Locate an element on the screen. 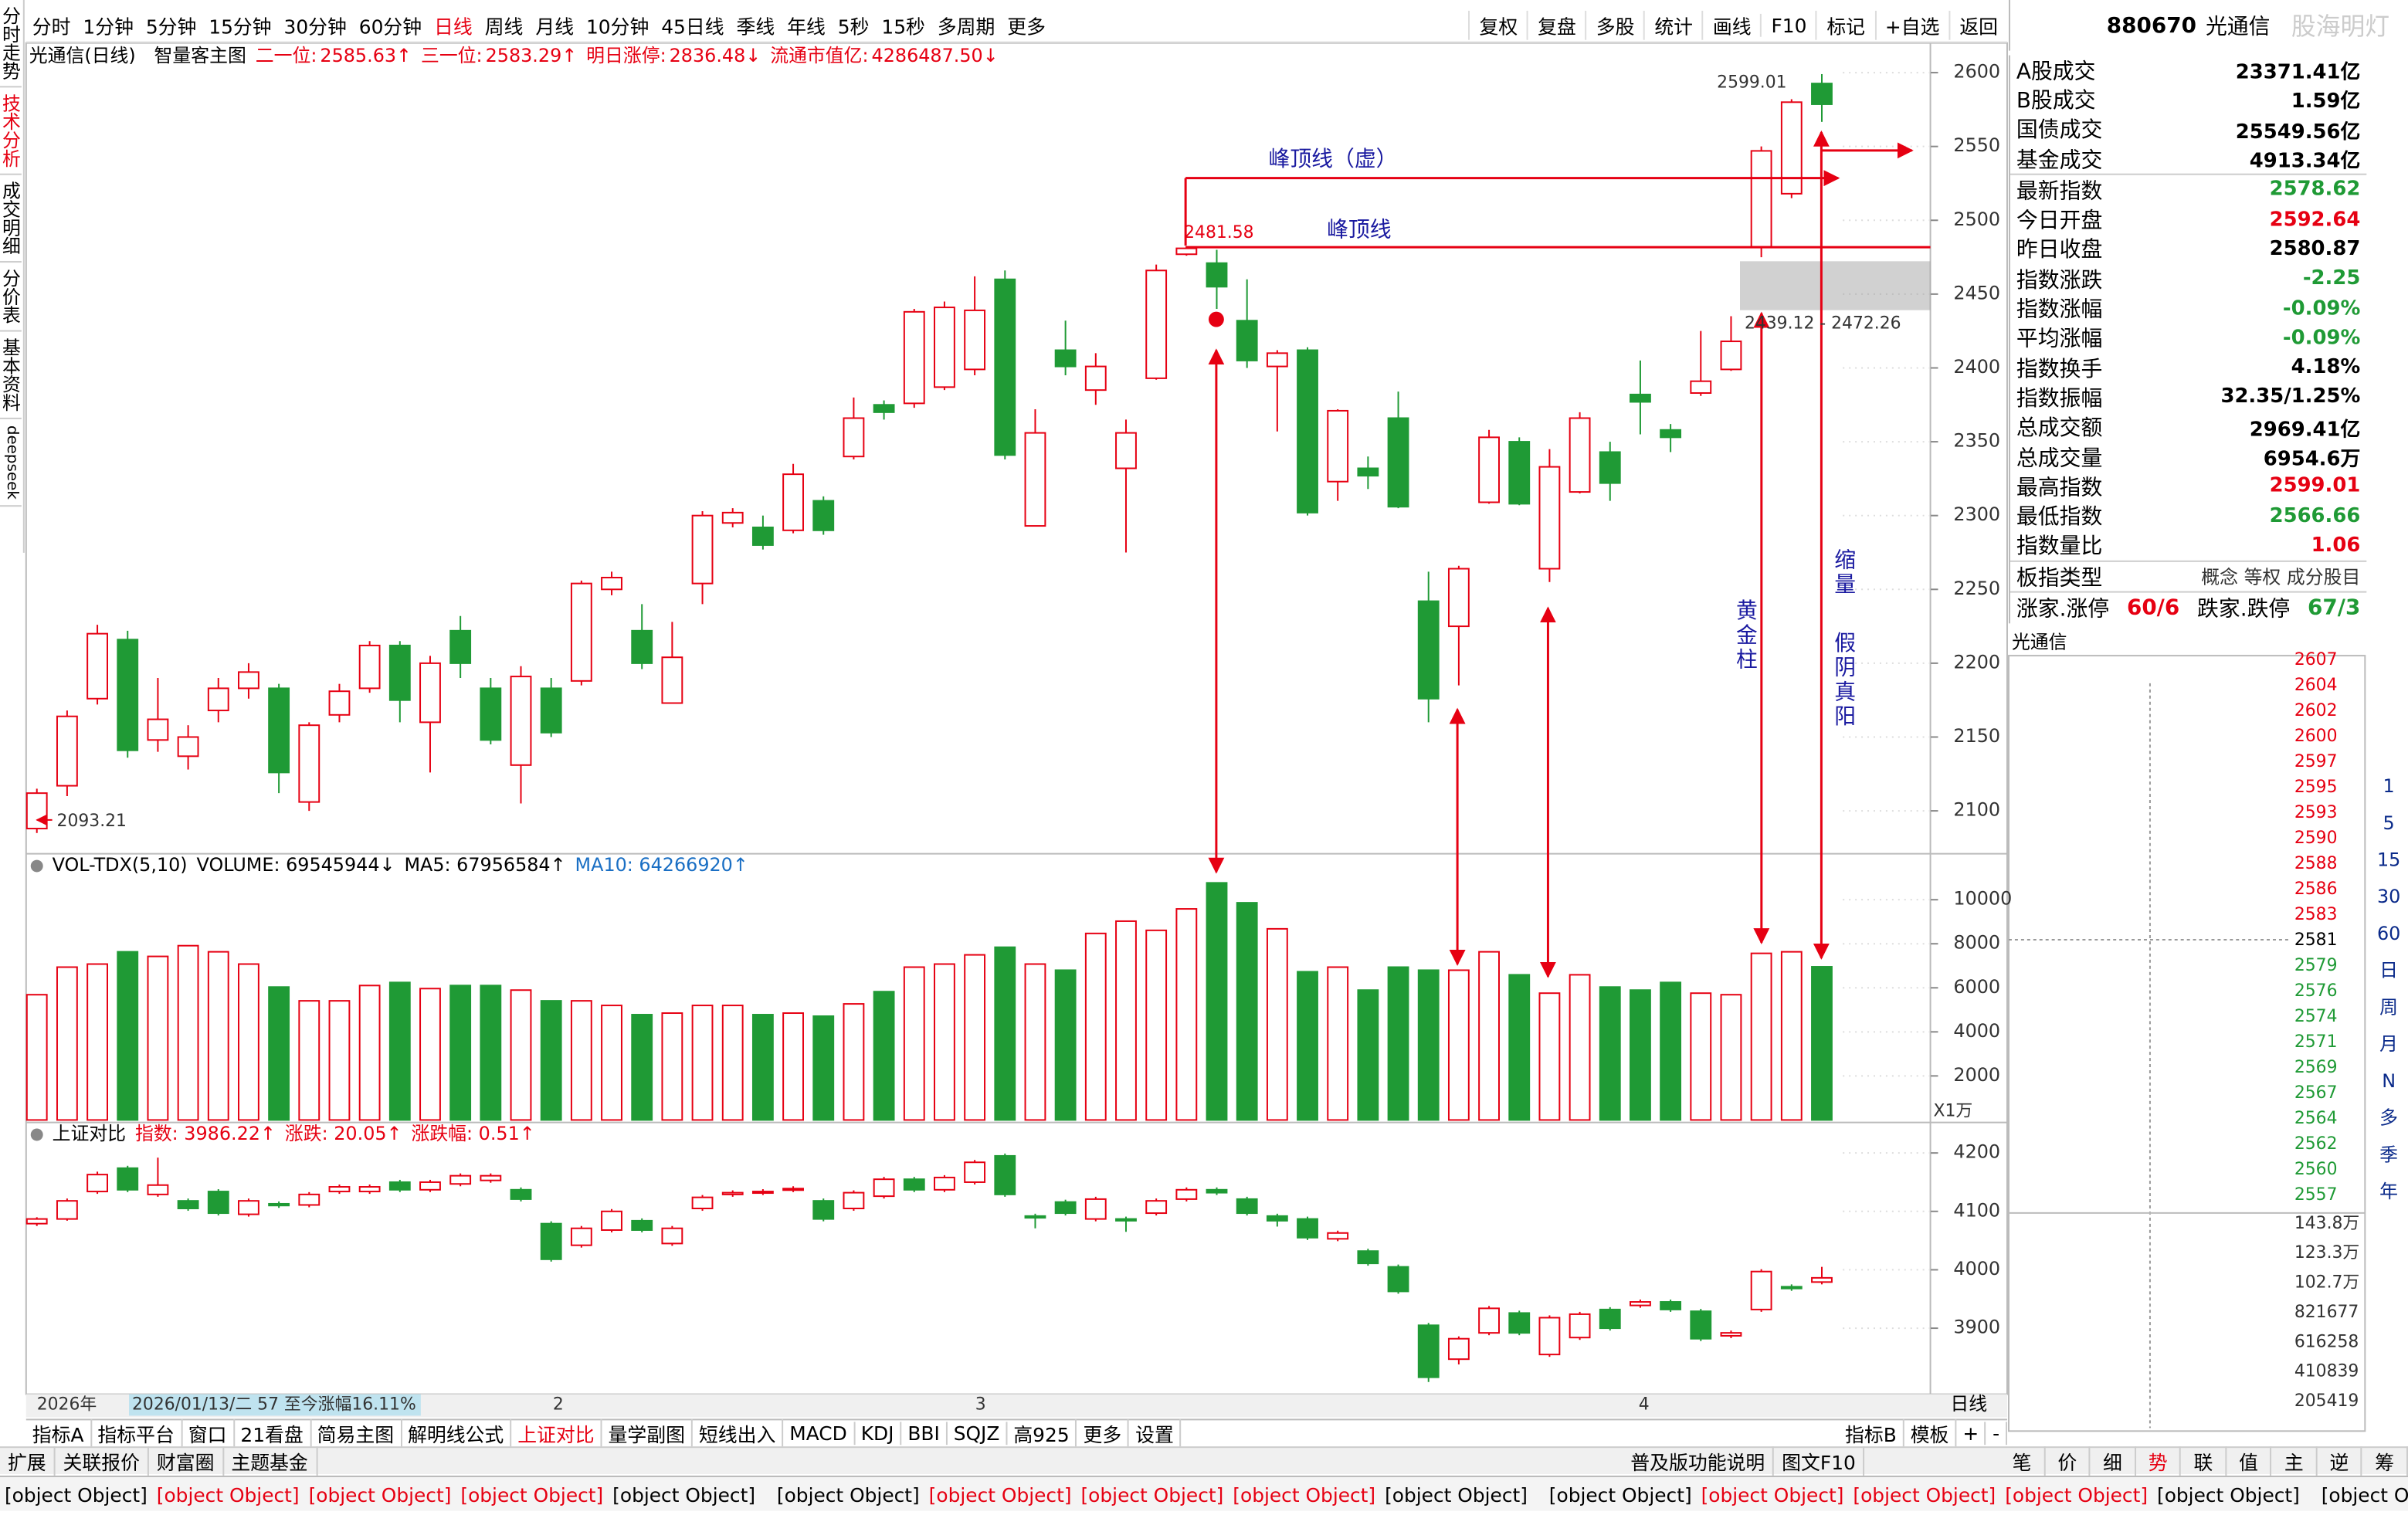  tool-button: 复盘 is located at coordinates (1556, 24).